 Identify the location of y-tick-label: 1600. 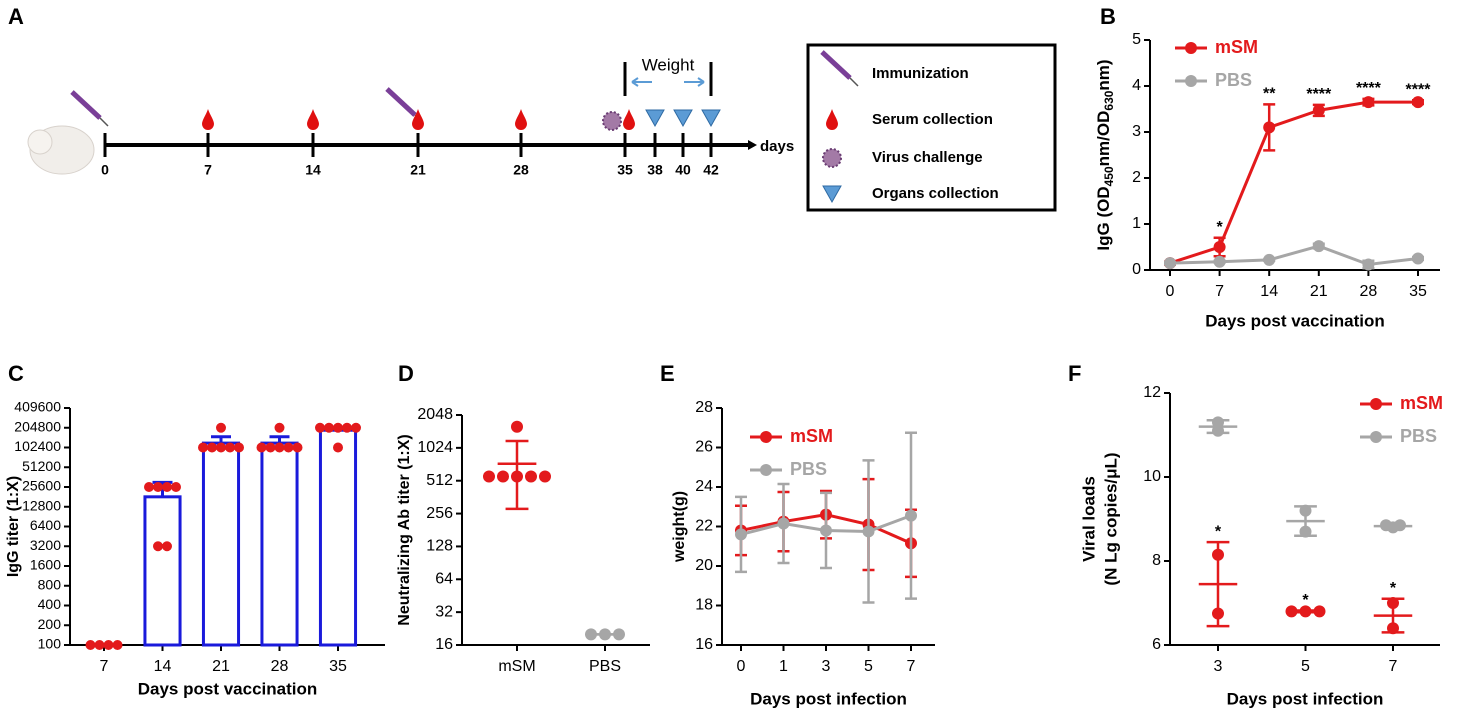
(45, 565).